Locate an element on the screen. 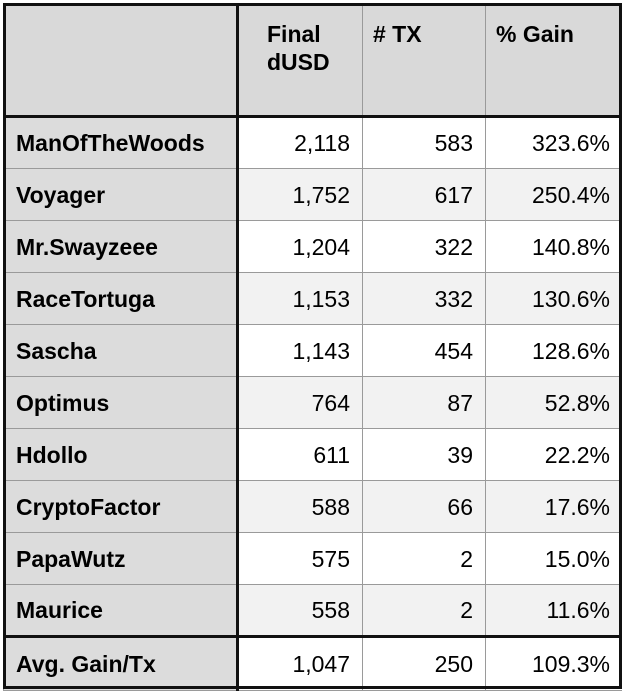  table-row: PapaWutz 575 2 15.0% is located at coordinates (312, 558).